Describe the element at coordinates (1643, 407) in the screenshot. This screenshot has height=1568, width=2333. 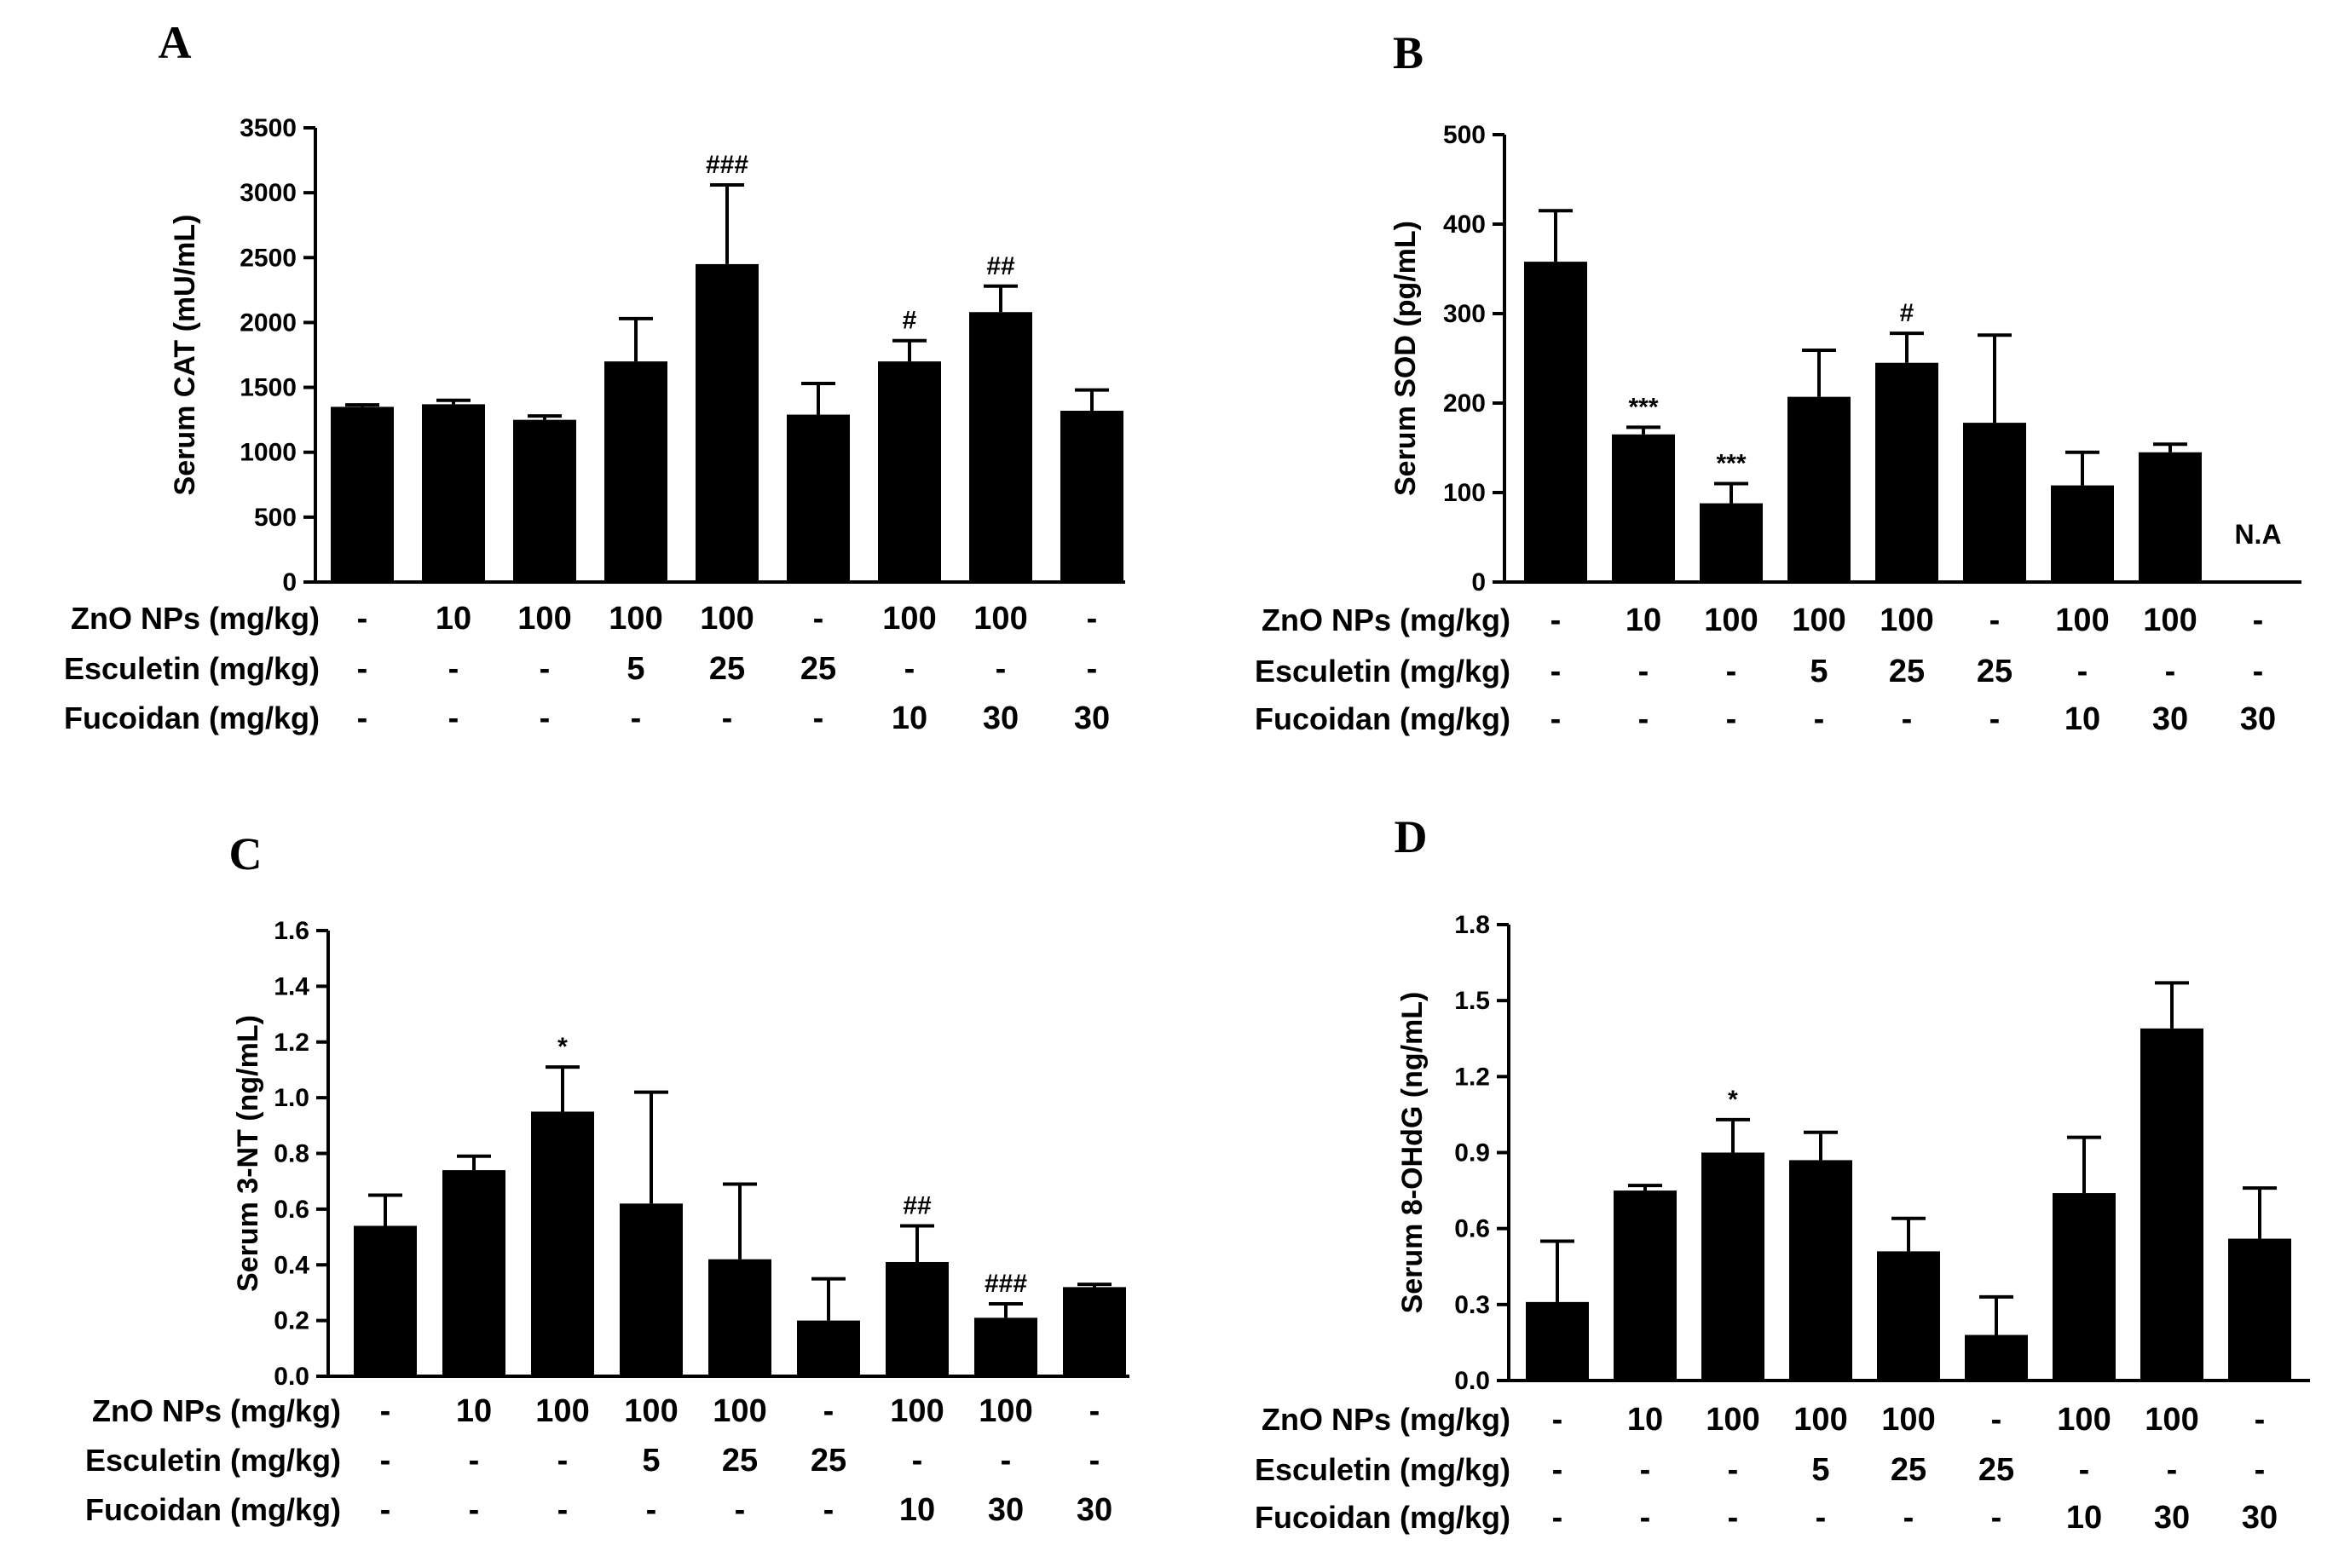
I see `significance-marker: ***` at that location.